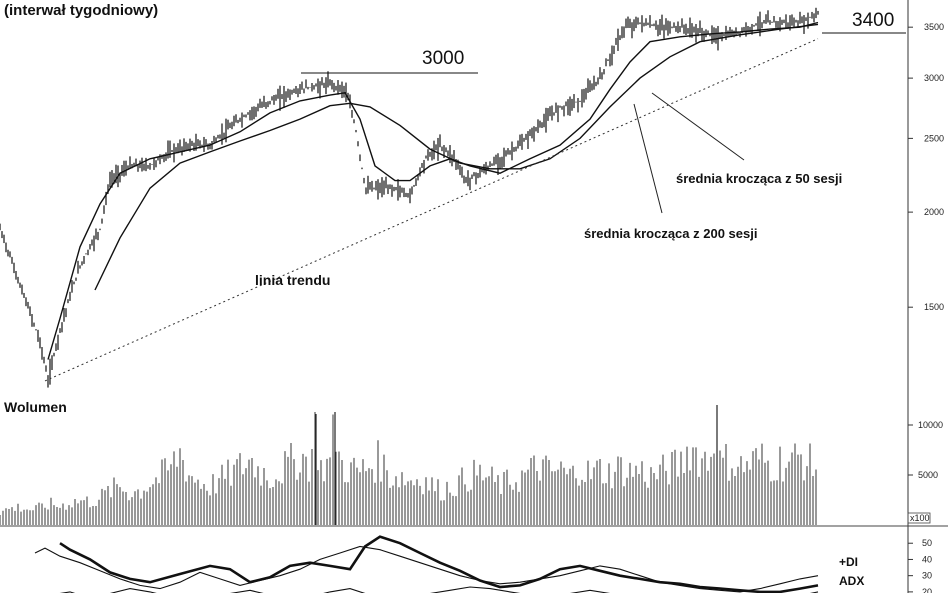 This screenshot has width=948, height=593. What do you see at coordinates (873, 20) in the screenshot?
I see `resistance-3400-label: 3400` at bounding box center [873, 20].